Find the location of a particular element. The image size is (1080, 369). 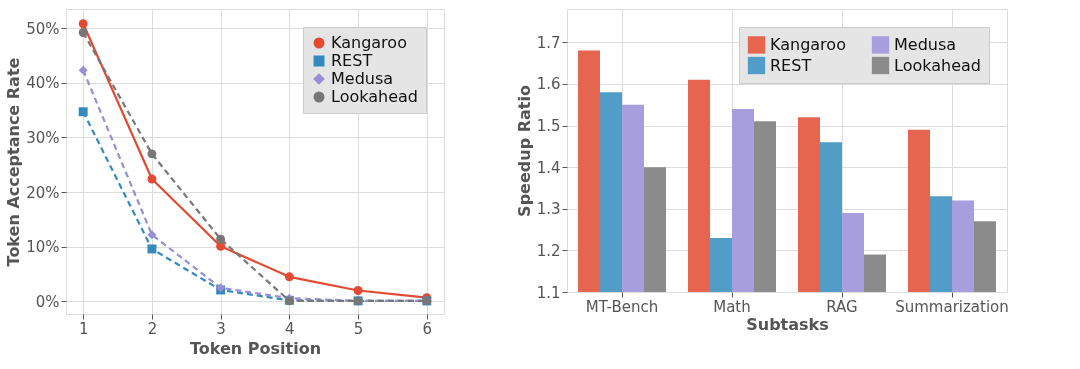

y-tick-label: 40% is located at coordinates (43, 83).